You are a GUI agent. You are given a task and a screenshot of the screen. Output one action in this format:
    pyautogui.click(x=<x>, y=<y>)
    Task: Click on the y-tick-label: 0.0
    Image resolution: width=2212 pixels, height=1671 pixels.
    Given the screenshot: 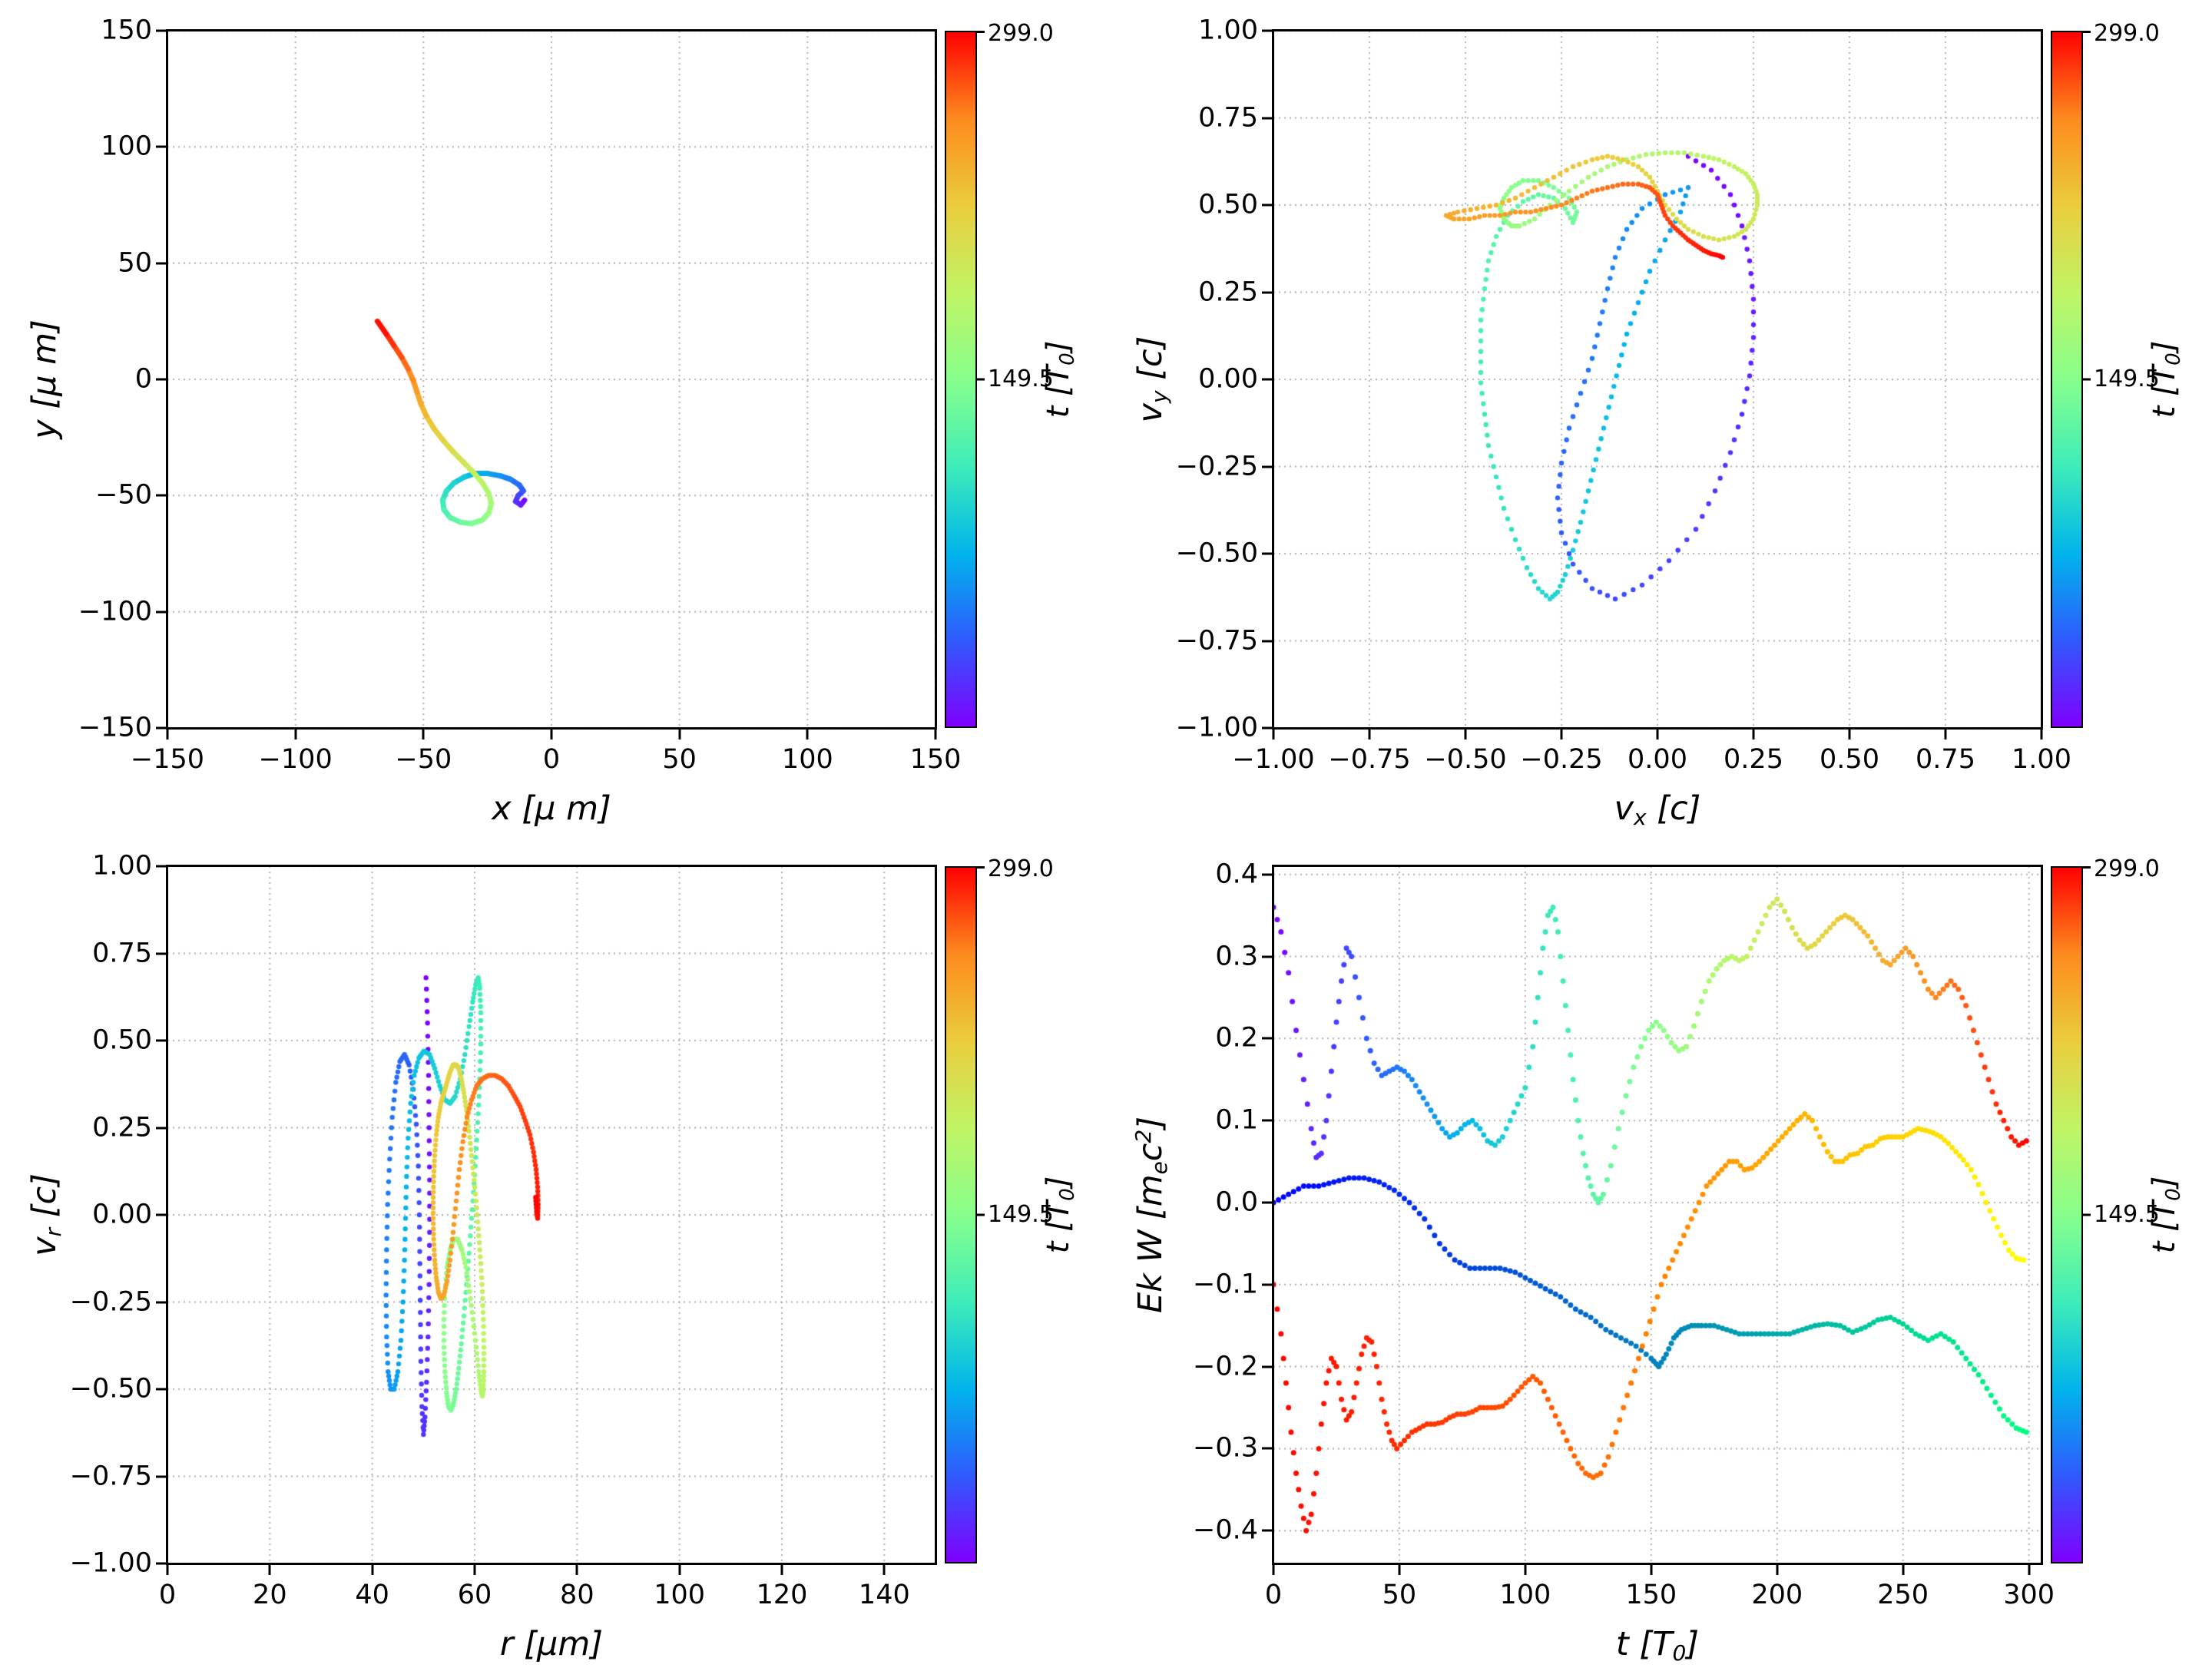 What is the action you would take?
    pyautogui.click(x=1236, y=1202)
    